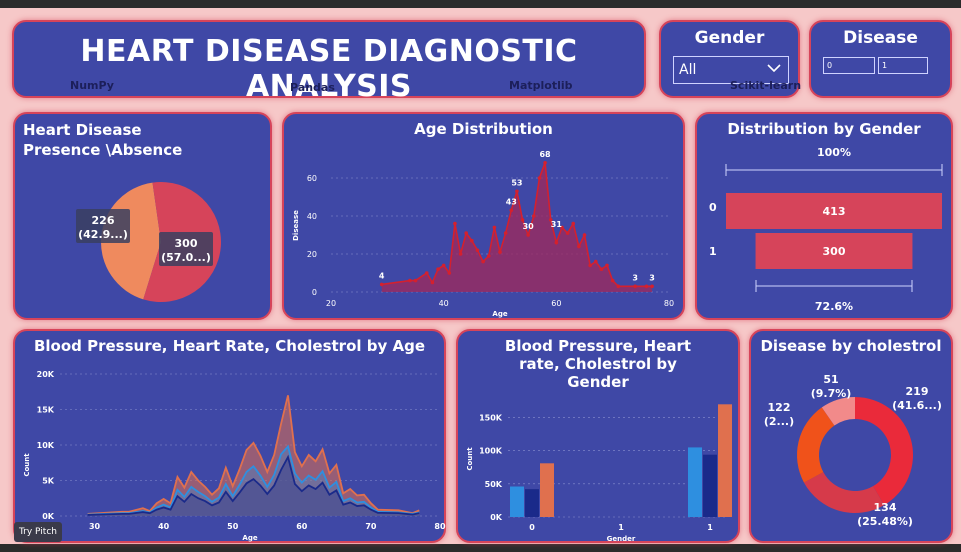  Describe the element at coordinates (532, 527) in the screenshot. I see `x-tick-label: 0` at that location.